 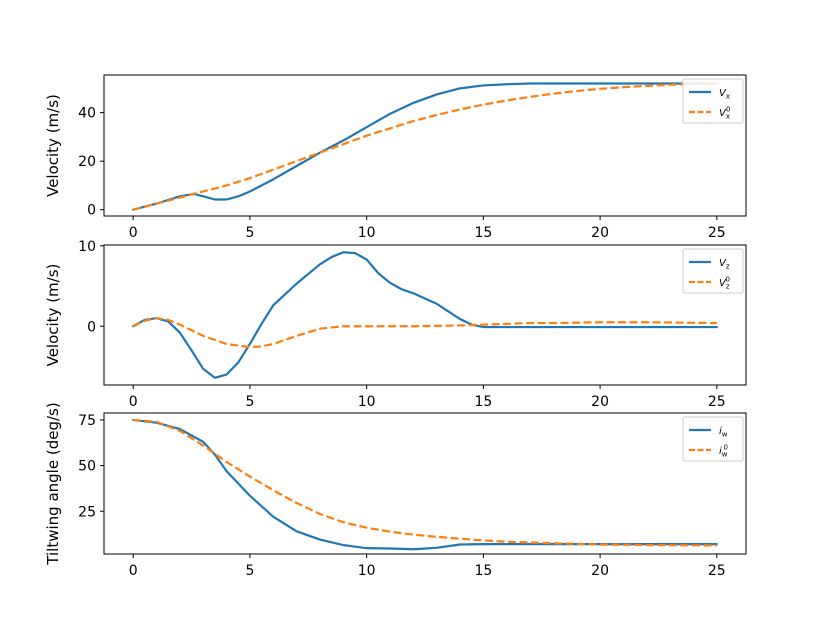 What do you see at coordinates (723, 451) in the screenshot?
I see `legend-label: iw0` at bounding box center [723, 451].